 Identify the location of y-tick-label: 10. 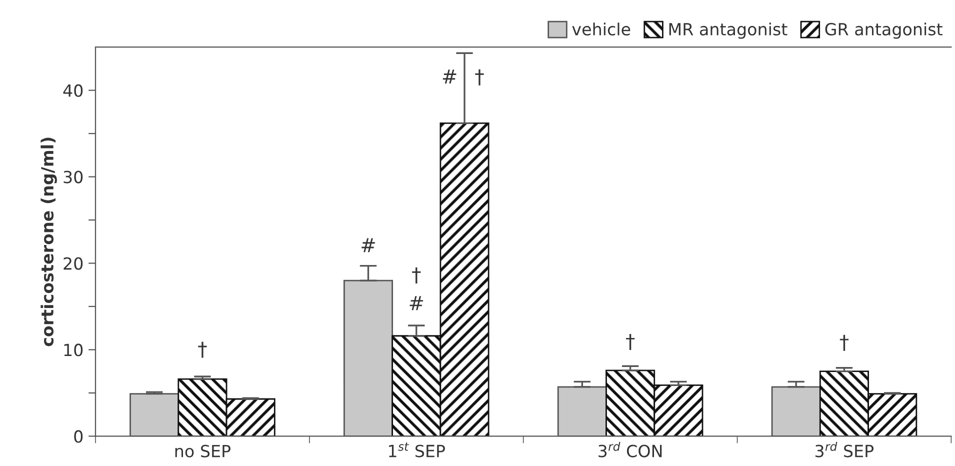
(73, 350).